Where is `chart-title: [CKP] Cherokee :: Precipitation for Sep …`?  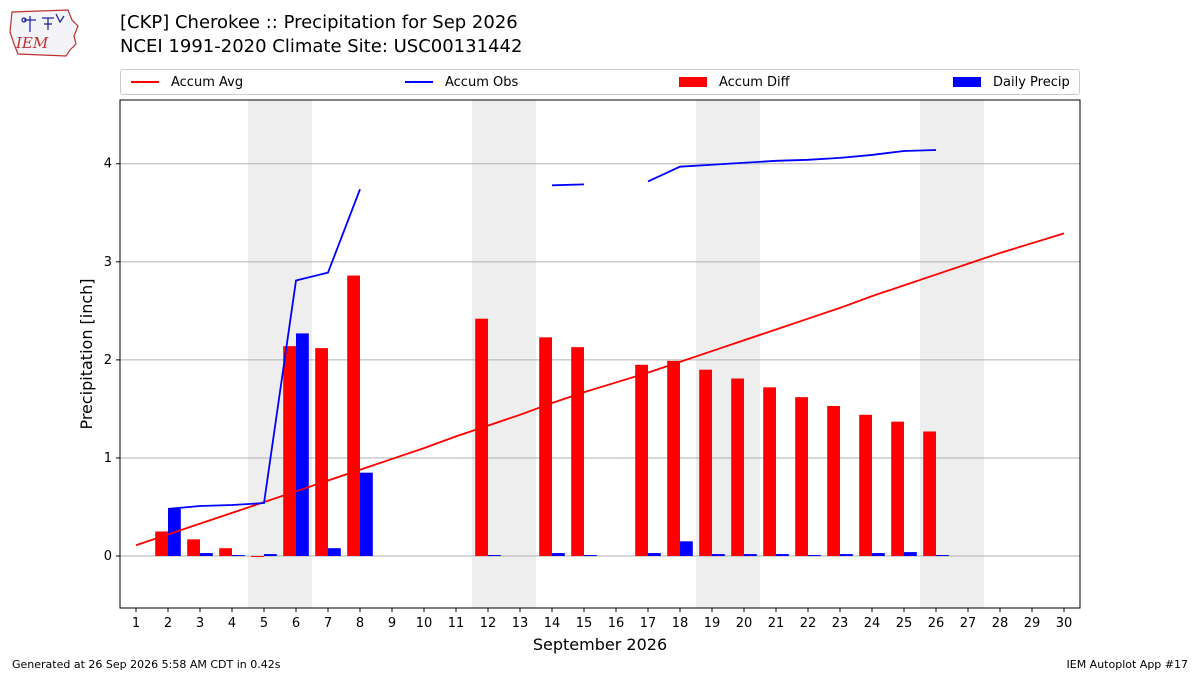
chart-title: [CKP] Cherokee :: Precipitation for Sep … is located at coordinates (319, 22).